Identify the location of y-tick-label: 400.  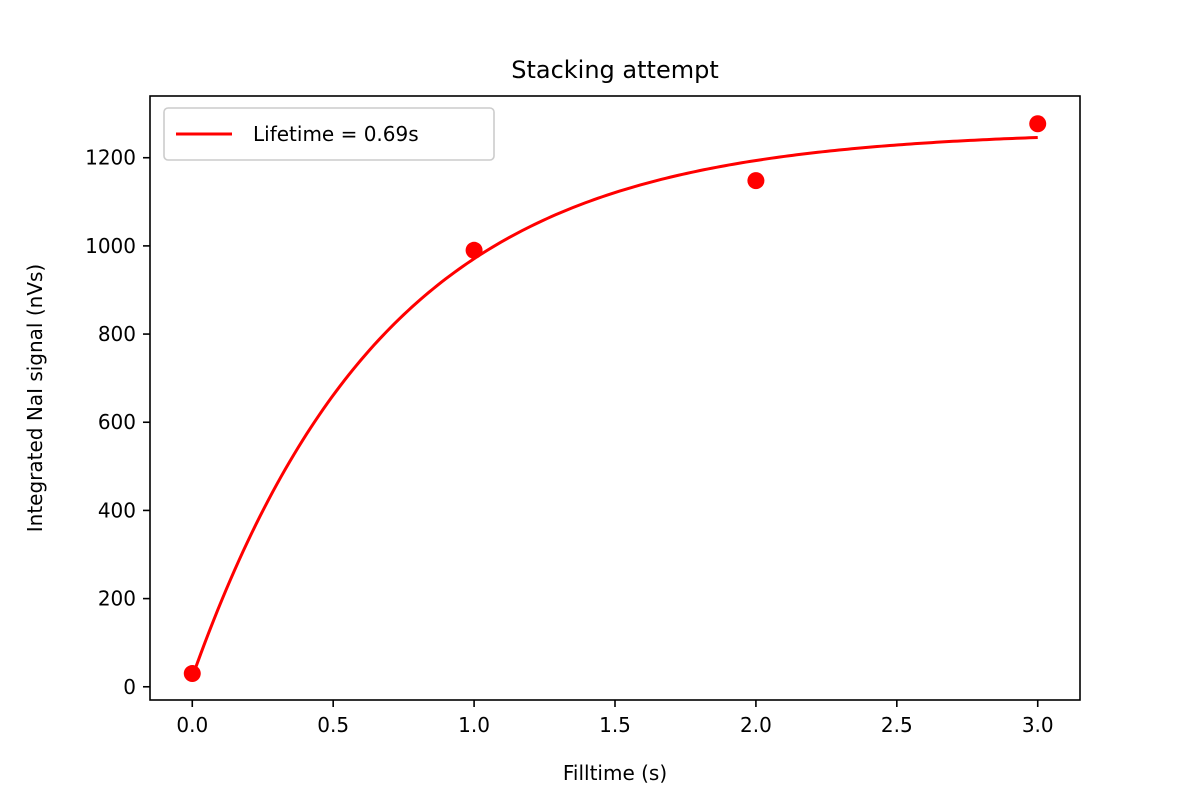
(117, 510).